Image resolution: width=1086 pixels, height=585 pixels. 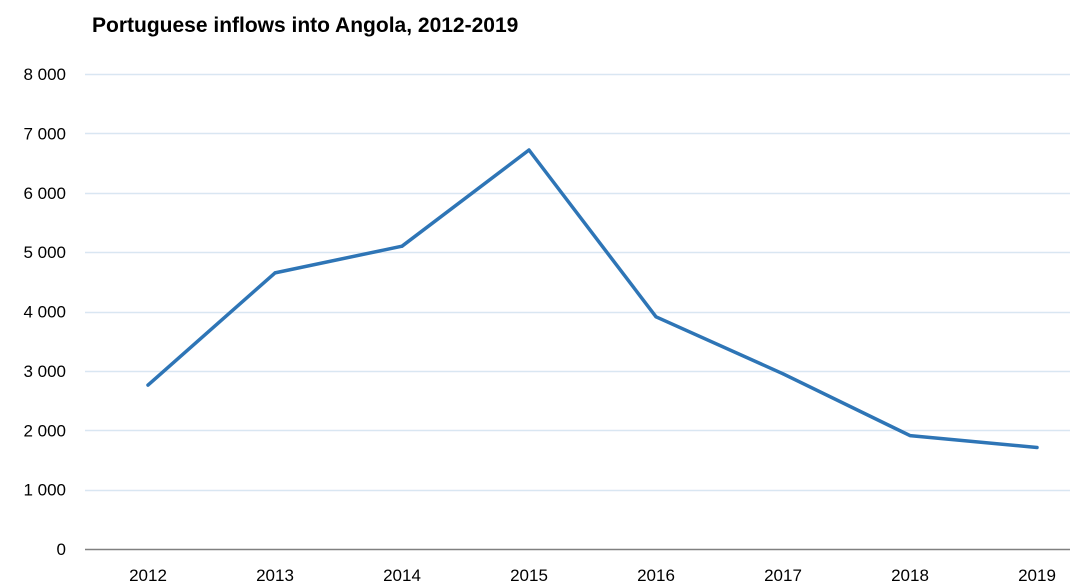 What do you see at coordinates (44, 193) in the screenshot?
I see `y-tick-label: 6 000` at bounding box center [44, 193].